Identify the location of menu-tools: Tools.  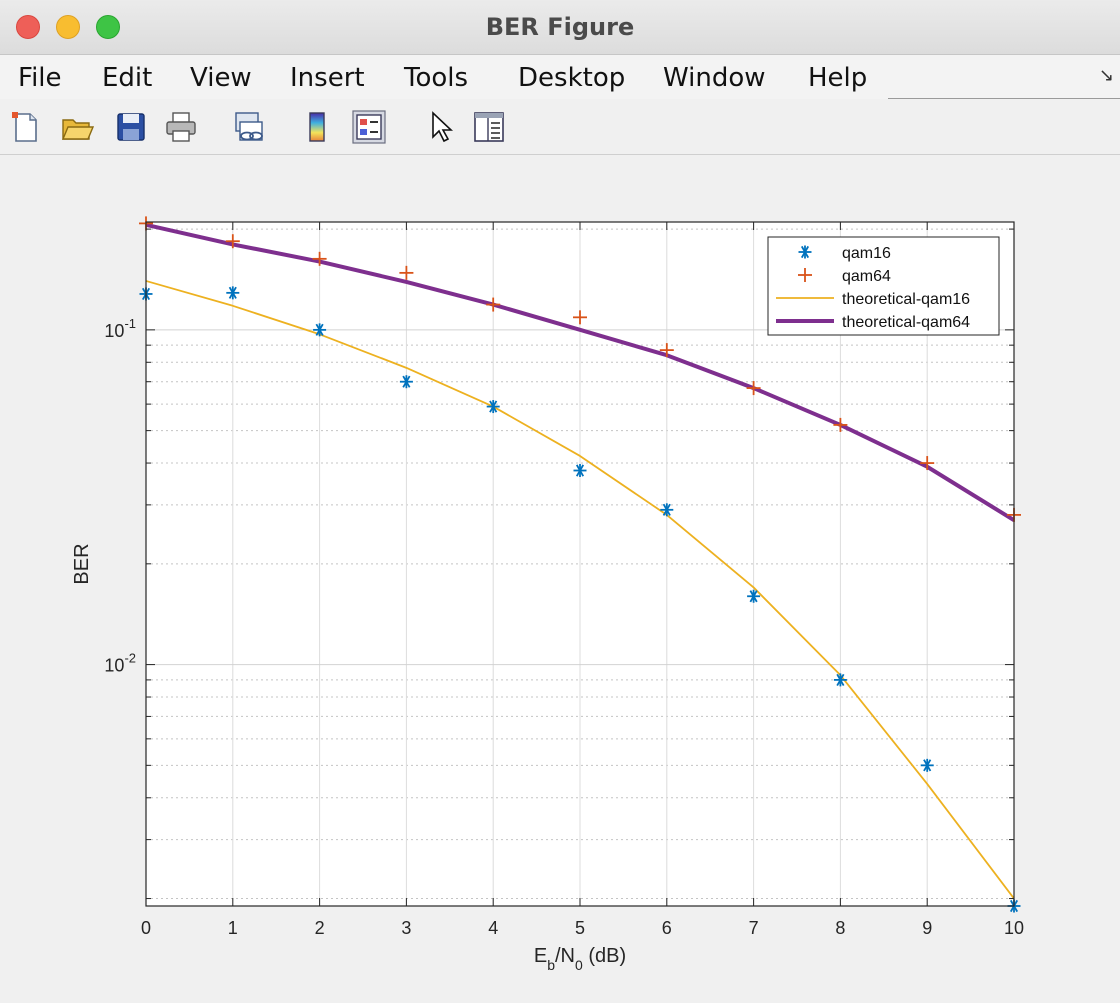
(436, 78).